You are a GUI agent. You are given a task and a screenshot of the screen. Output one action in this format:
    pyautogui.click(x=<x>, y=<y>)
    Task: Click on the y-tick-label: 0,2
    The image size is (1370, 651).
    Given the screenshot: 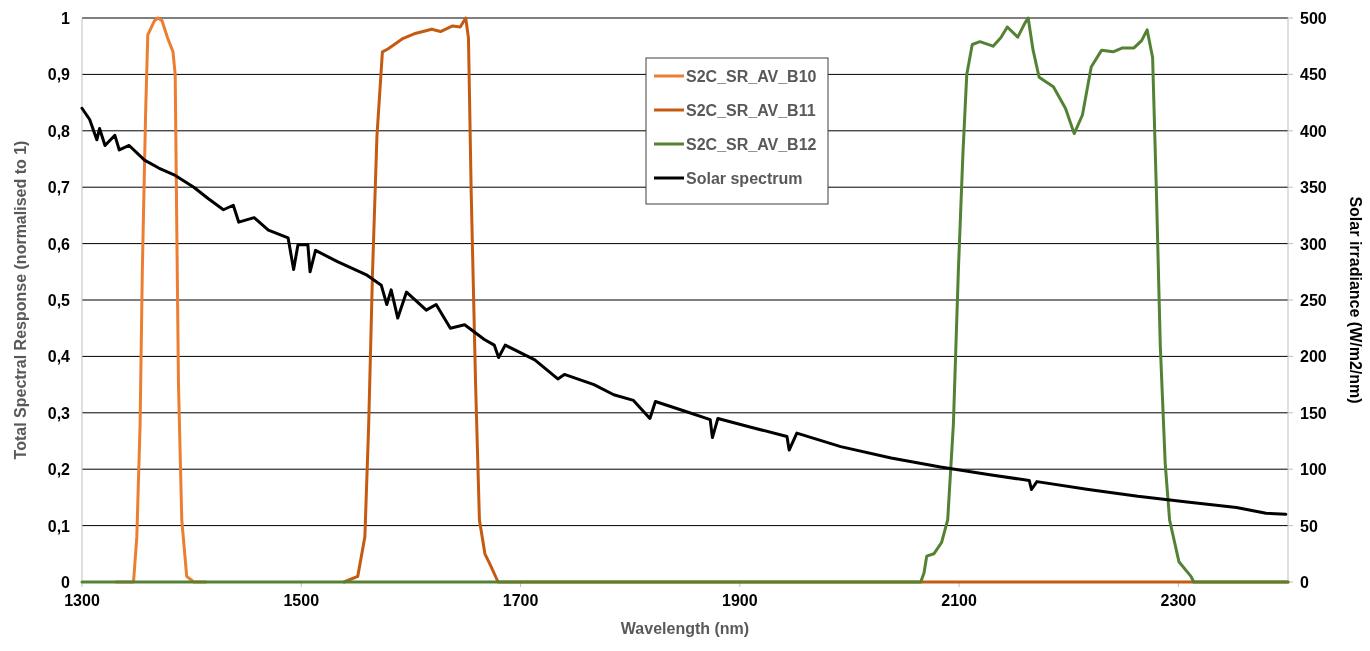 What is the action you would take?
    pyautogui.click(x=59, y=470)
    